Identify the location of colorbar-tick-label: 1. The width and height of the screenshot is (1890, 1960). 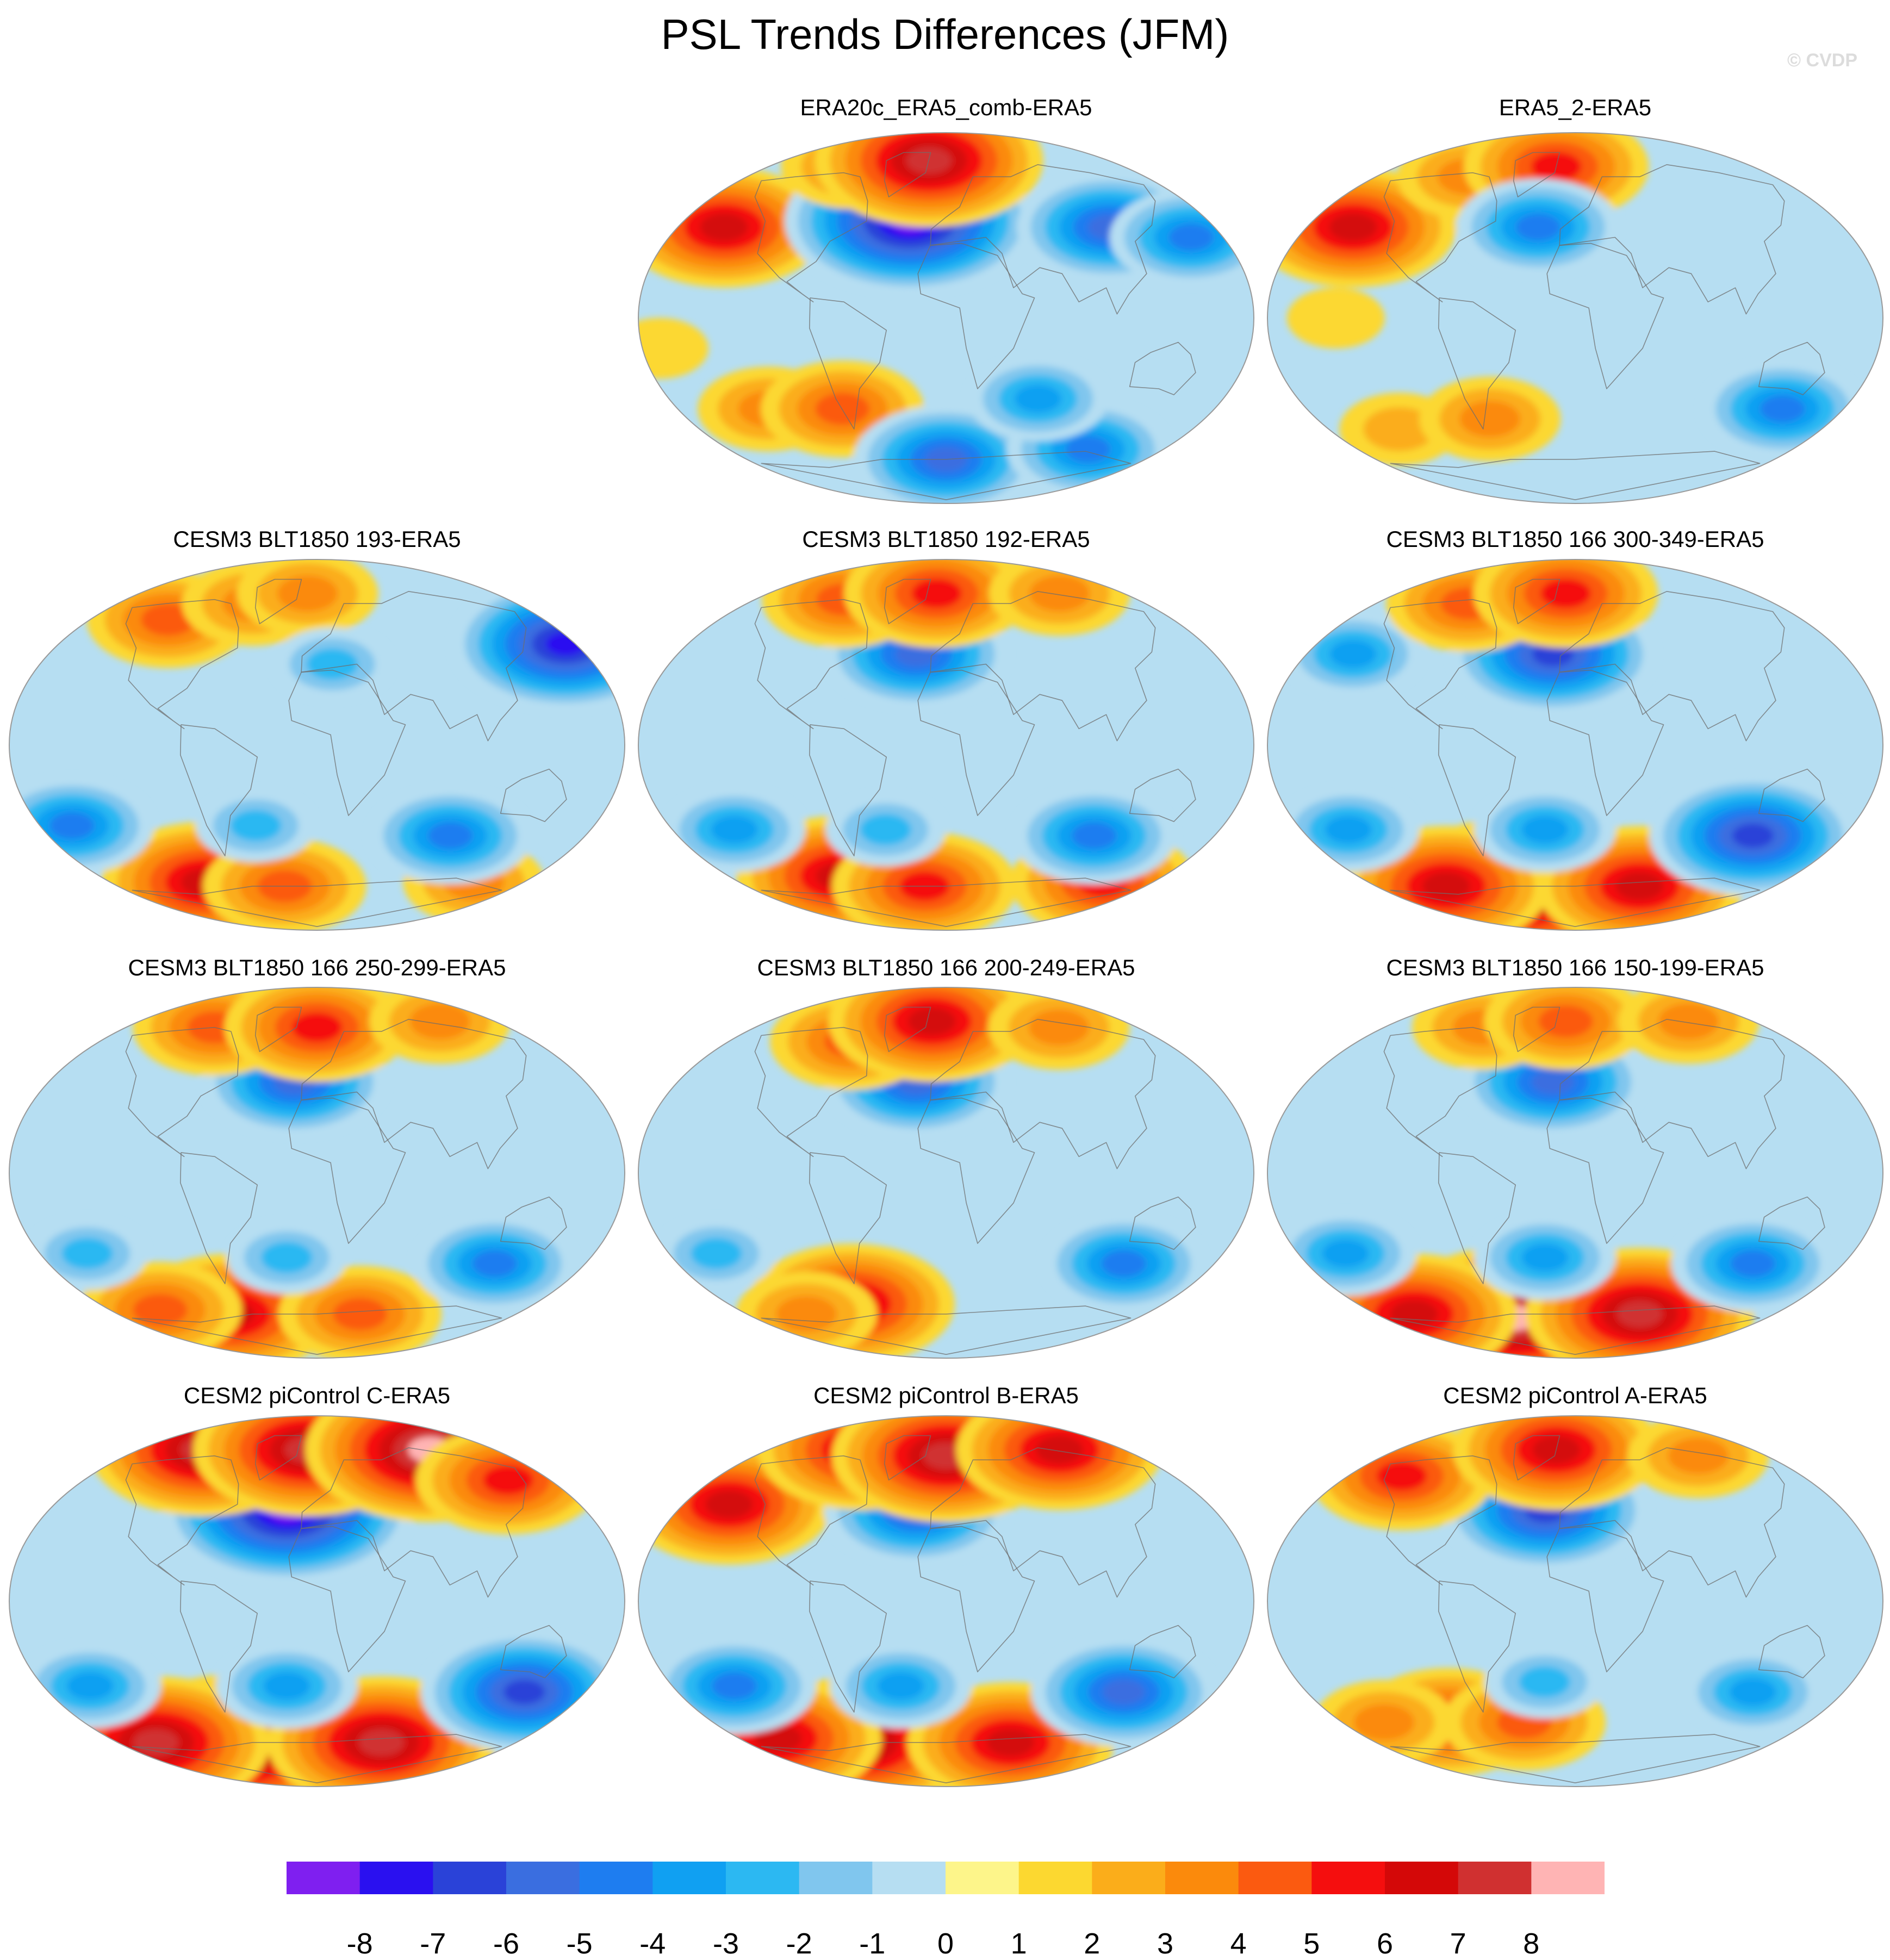
(1019, 1943).